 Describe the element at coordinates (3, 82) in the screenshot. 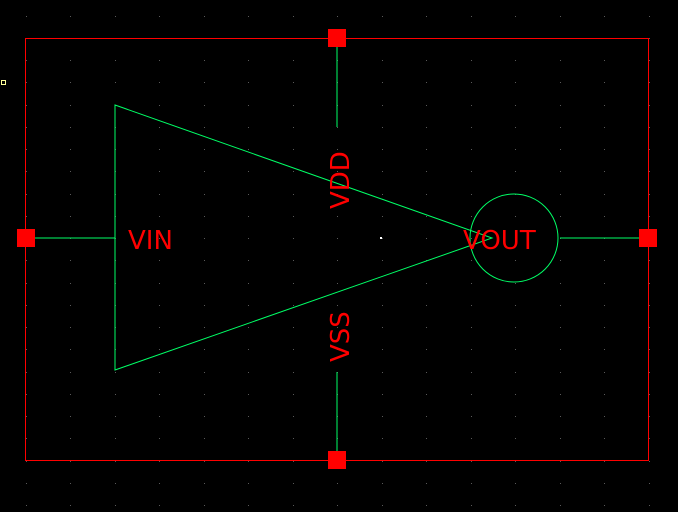

I see `origin-marker` at that location.